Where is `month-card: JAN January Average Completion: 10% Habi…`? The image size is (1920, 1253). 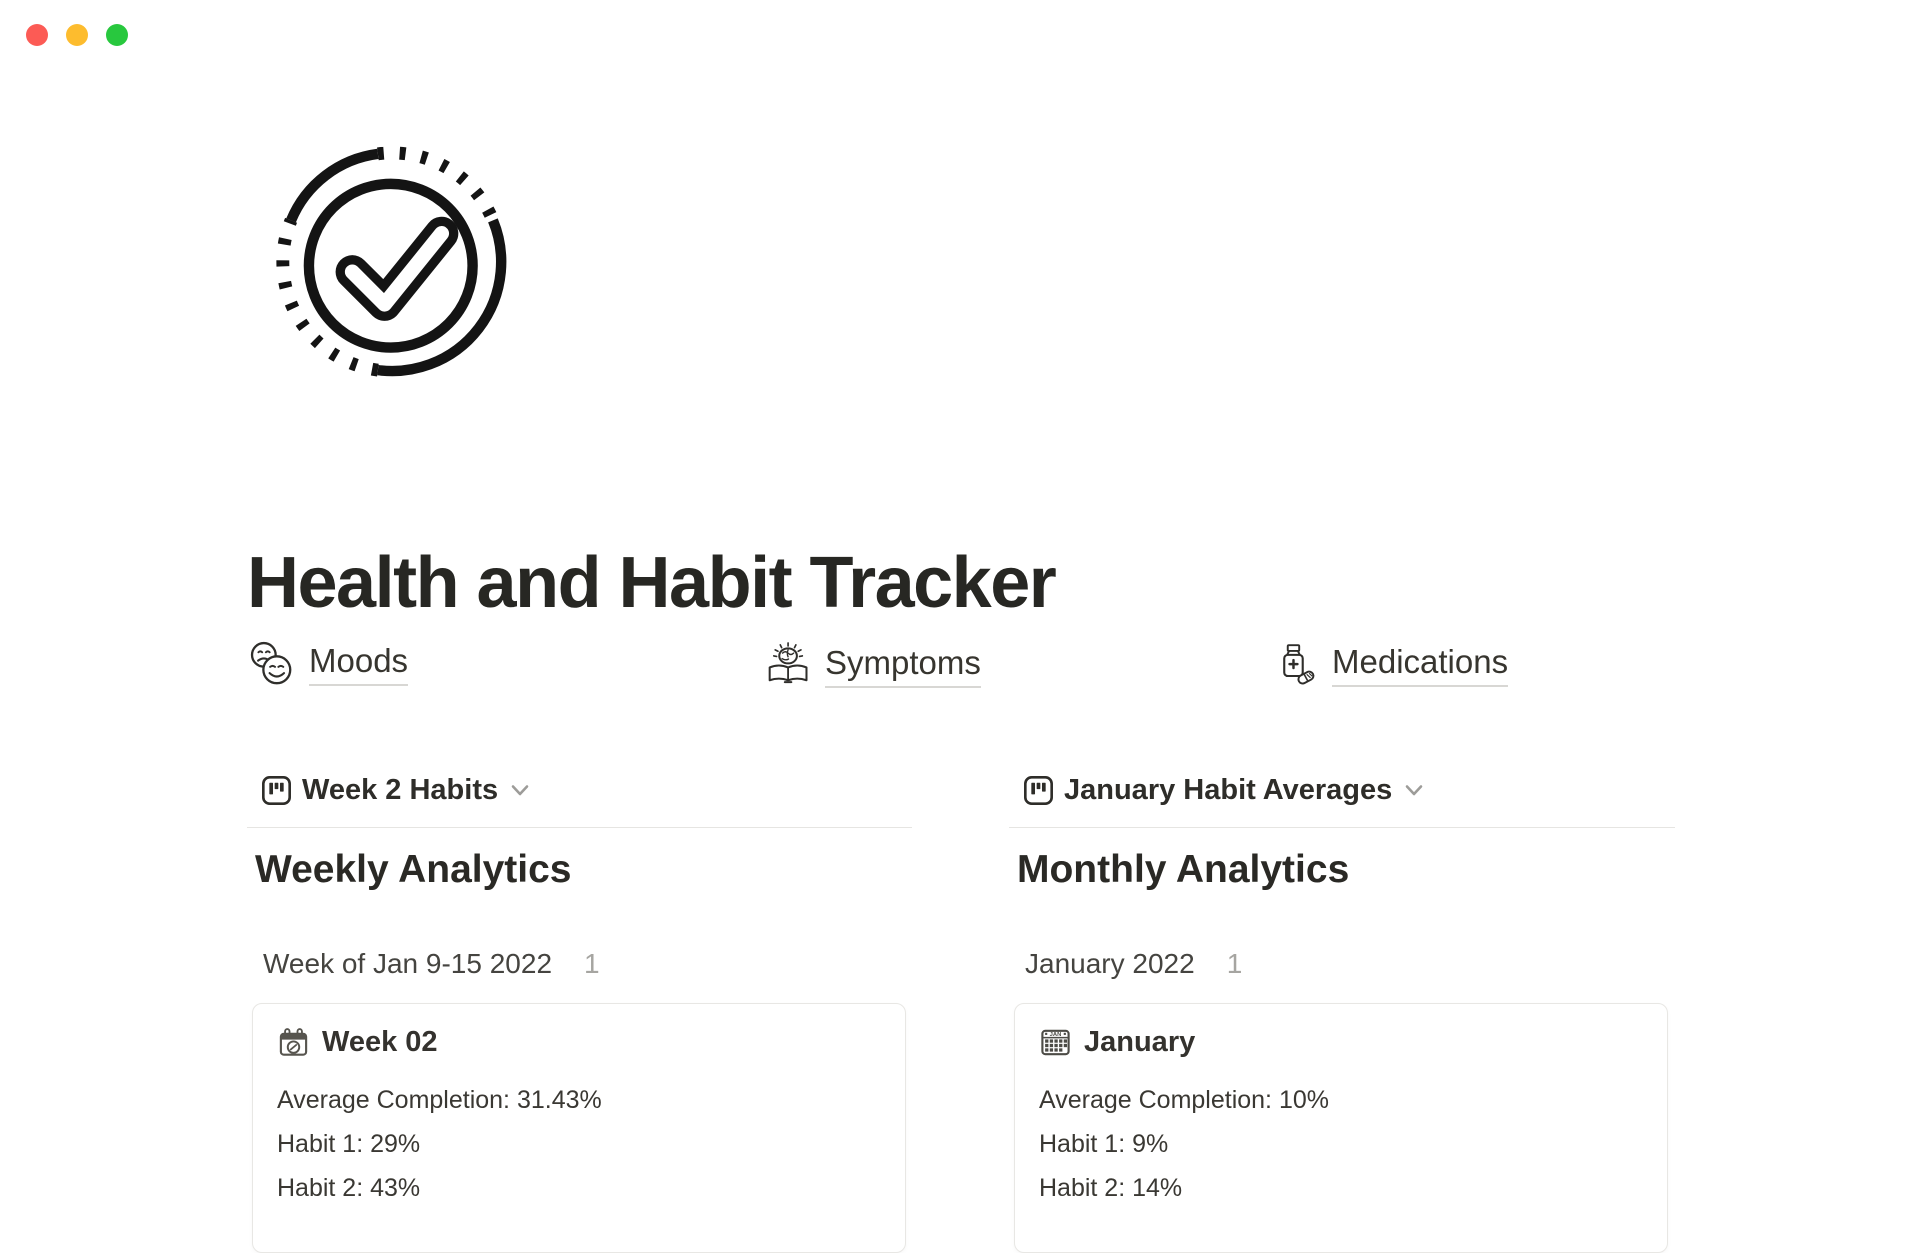
month-card: JAN January Average Completion: 10% Habi… is located at coordinates (1341, 1128).